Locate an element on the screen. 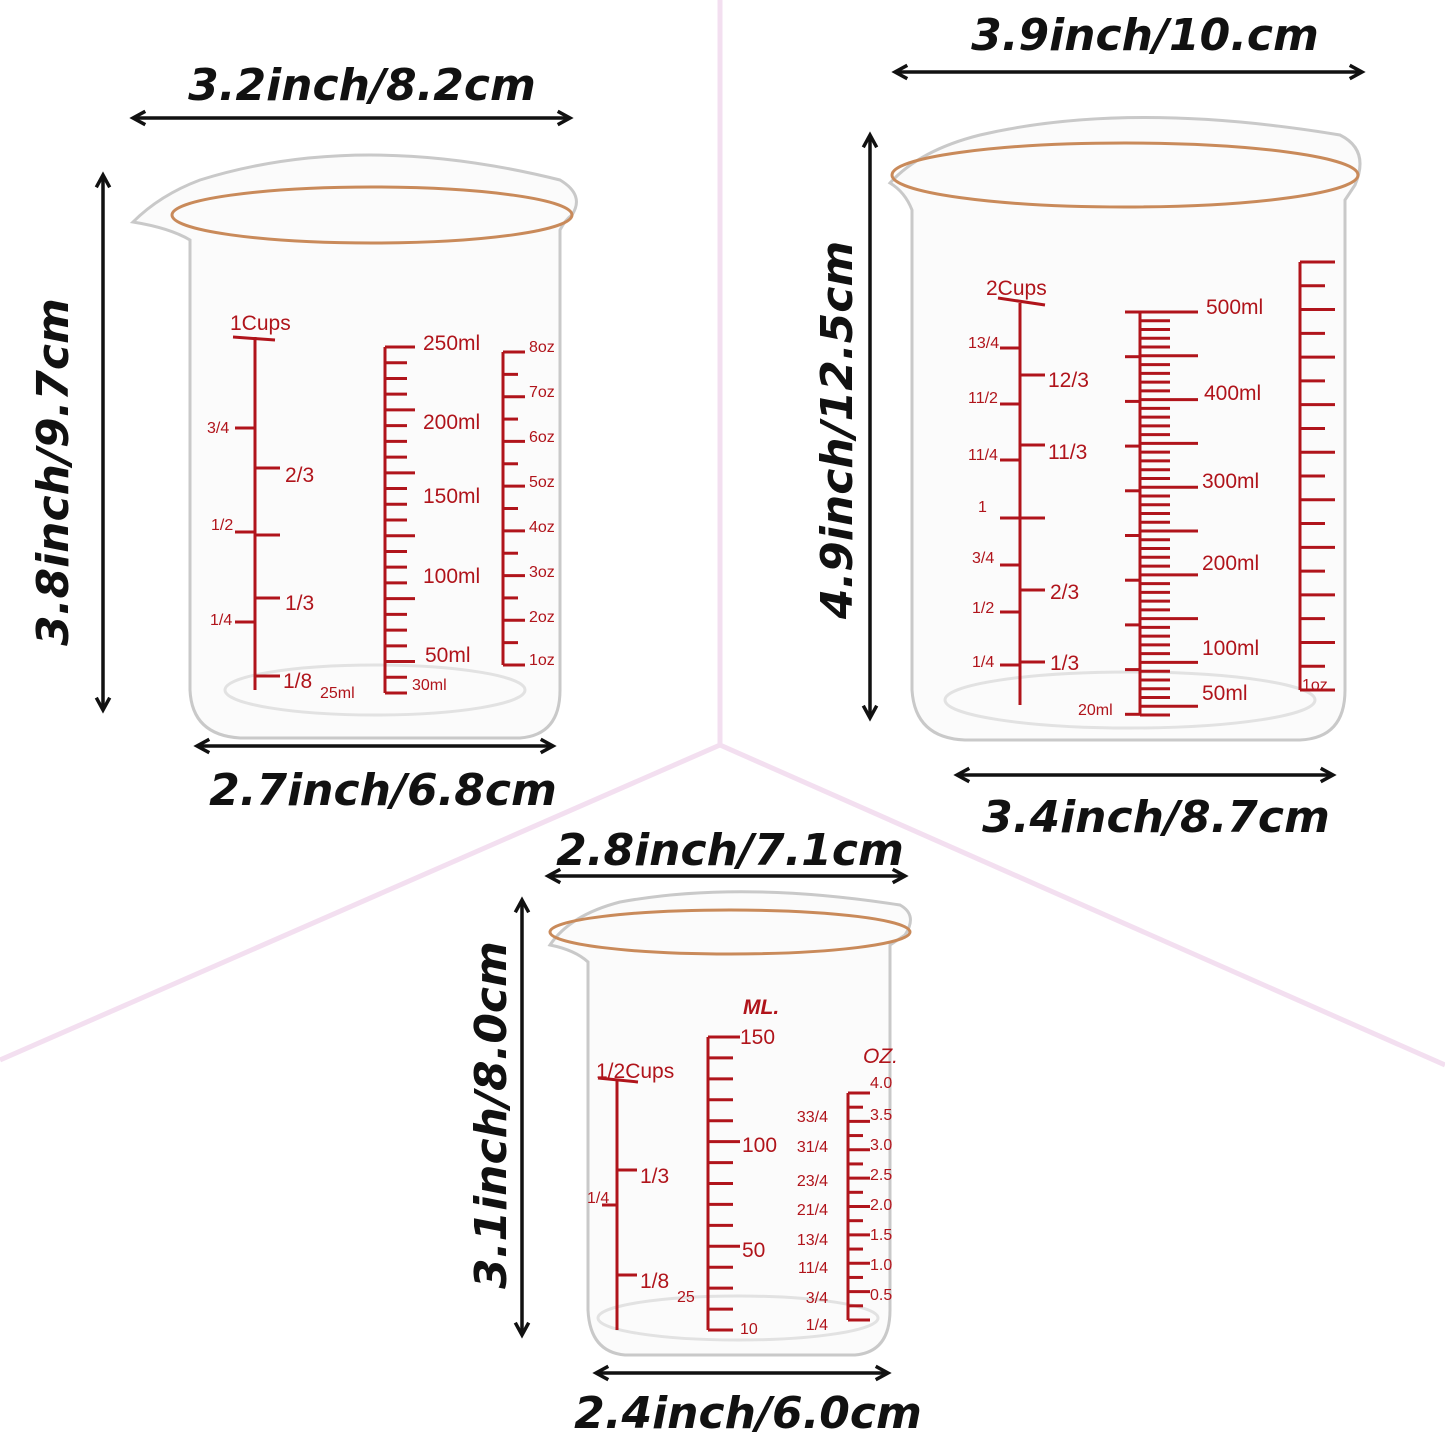 The image size is (1445, 1437). oz-title: OZ. is located at coordinates (880, 1056).